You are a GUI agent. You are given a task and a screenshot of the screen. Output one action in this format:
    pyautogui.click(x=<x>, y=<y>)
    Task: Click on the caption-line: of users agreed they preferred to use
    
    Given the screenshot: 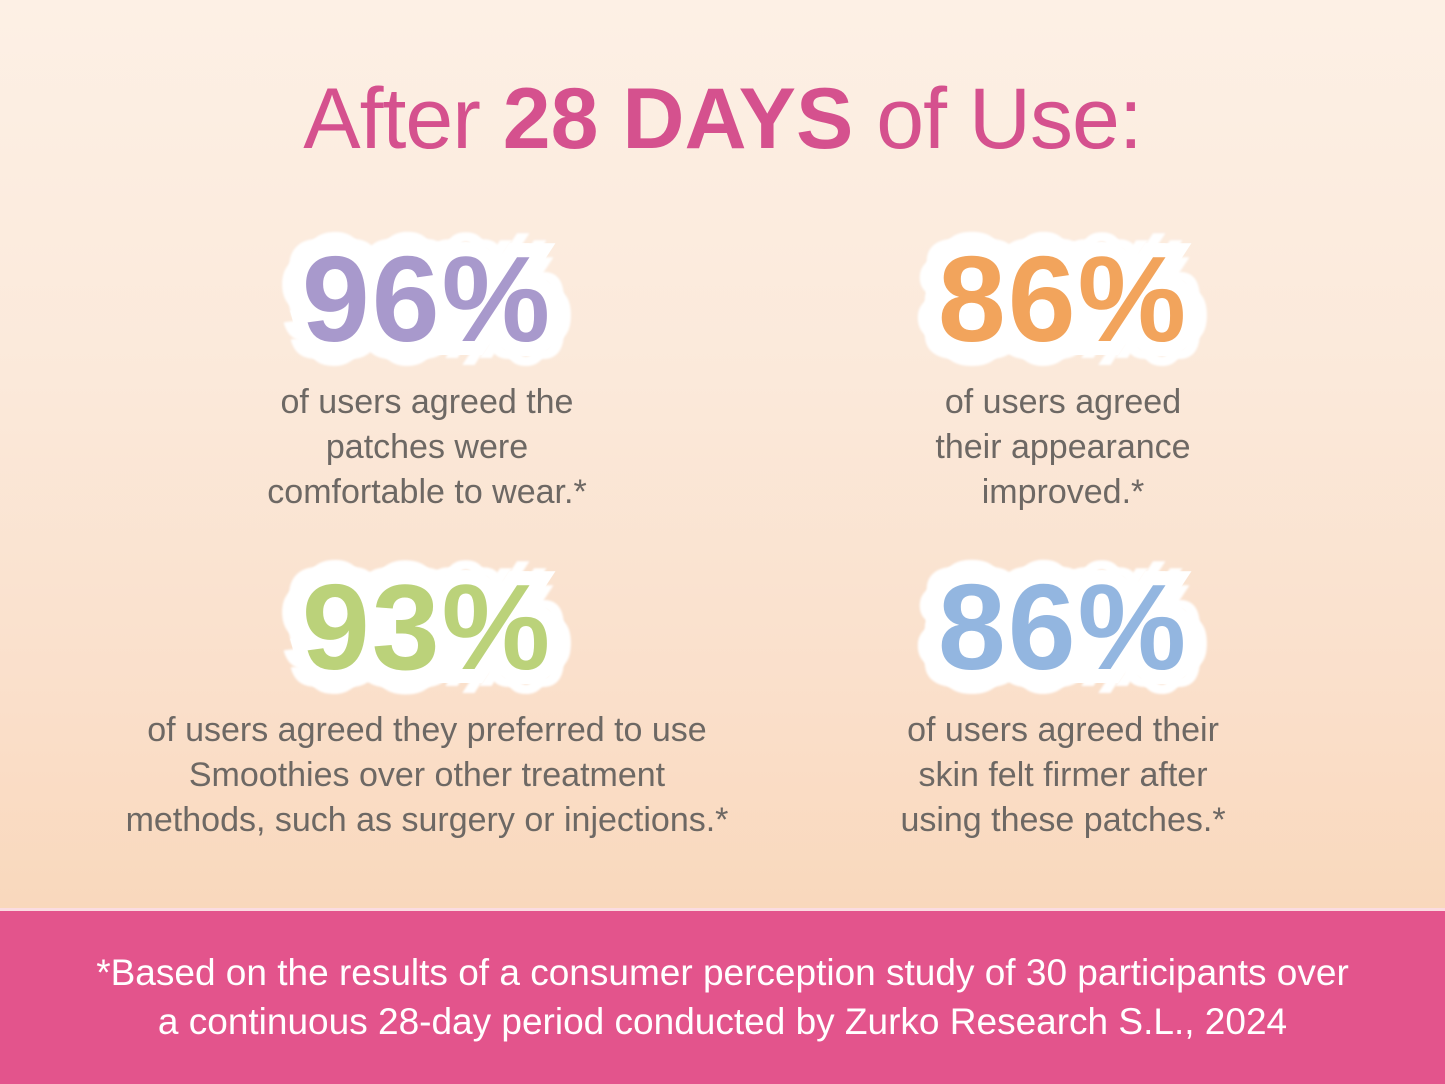 What is the action you would take?
    pyautogui.click(x=427, y=730)
    